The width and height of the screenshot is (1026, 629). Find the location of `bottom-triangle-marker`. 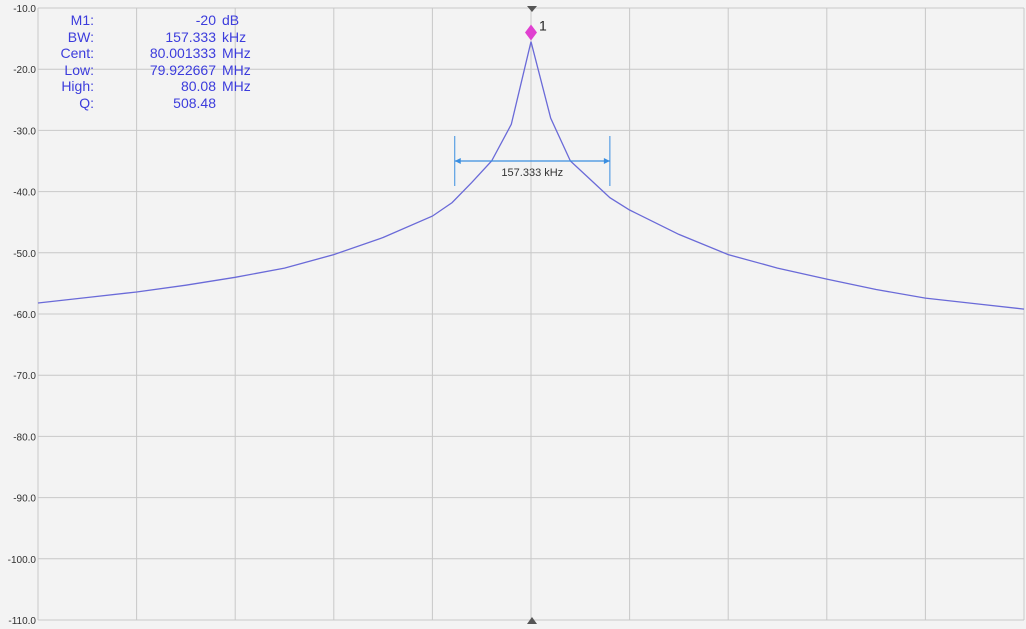

bottom-triangle-marker is located at coordinates (532, 620).